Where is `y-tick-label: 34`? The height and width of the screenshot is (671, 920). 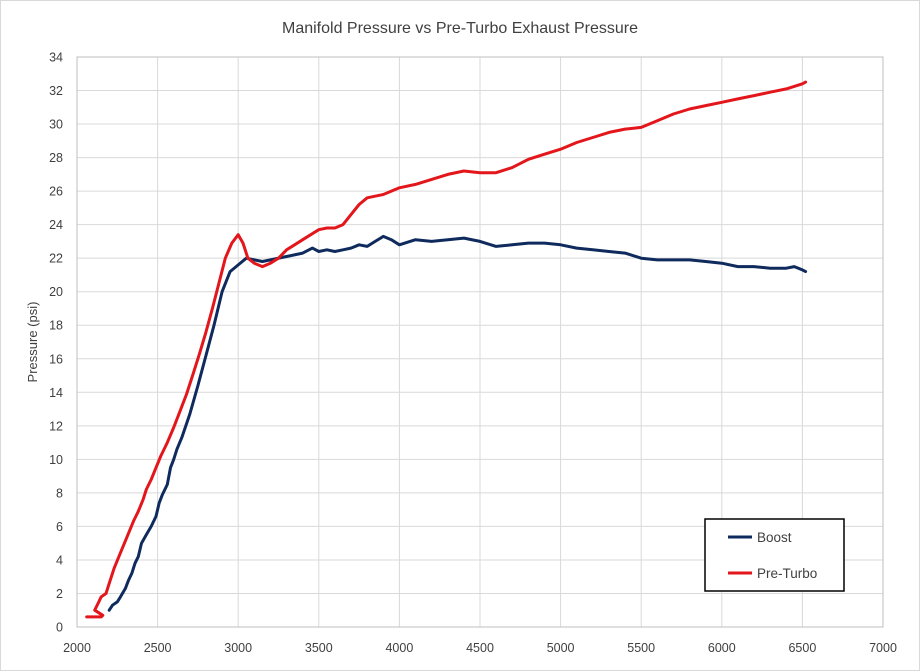
y-tick-label: 34 is located at coordinates (56, 58).